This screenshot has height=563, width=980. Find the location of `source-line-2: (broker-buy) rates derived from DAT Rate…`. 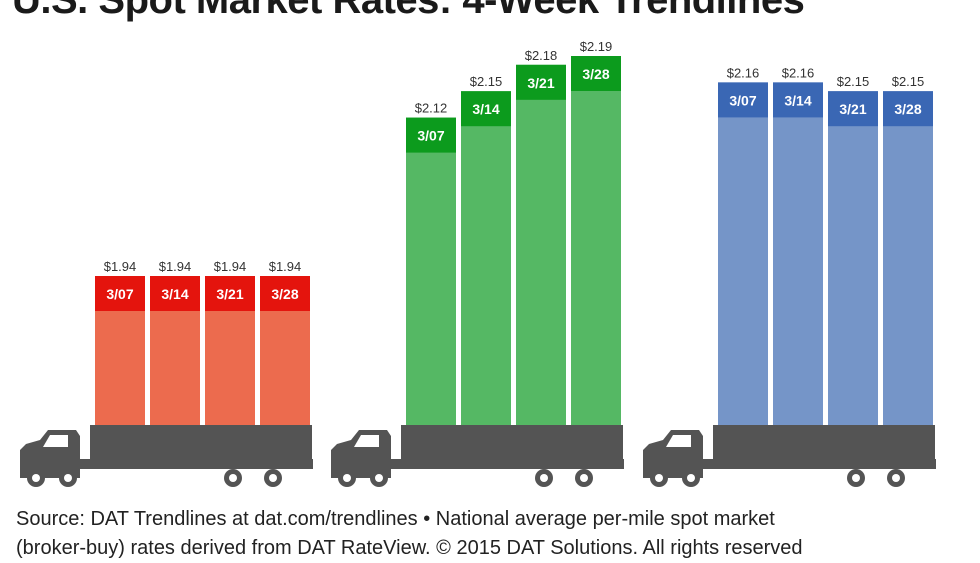

source-line-2: (broker-buy) rates derived from DAT Rate… is located at coordinates (409, 548).